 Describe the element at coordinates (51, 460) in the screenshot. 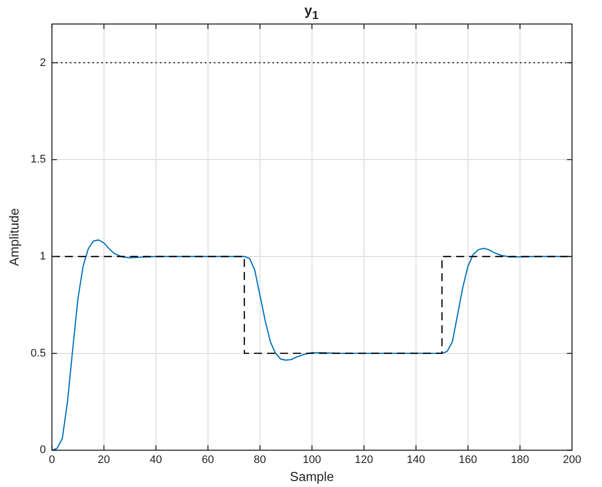

I see `x-tick-label: 0` at that location.